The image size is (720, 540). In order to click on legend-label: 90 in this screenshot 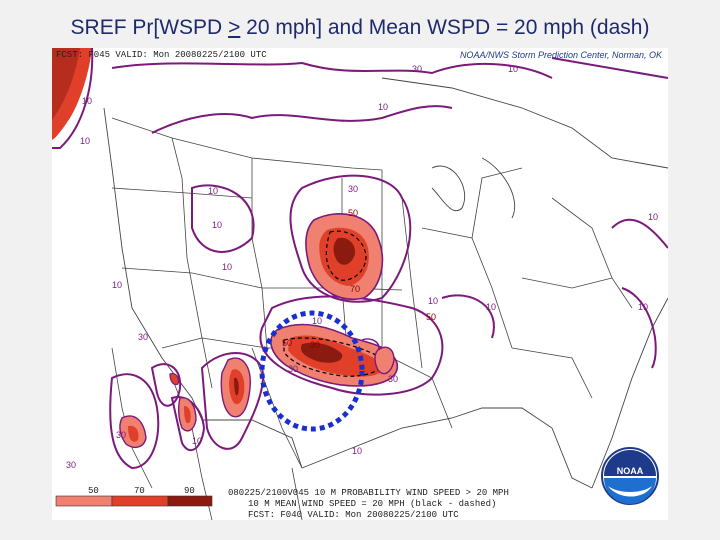, I will do `click(189, 491)`.